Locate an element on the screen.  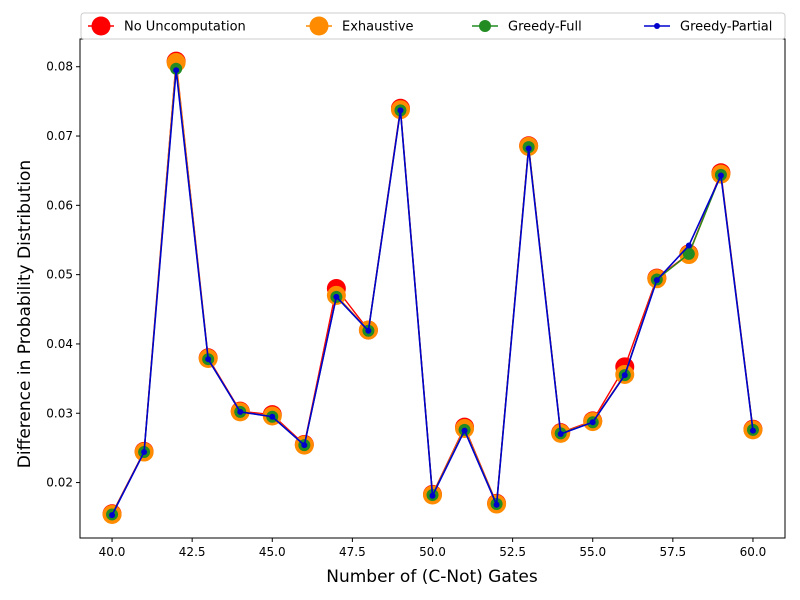
x-tick-label: 45.0 is located at coordinates (272, 552).